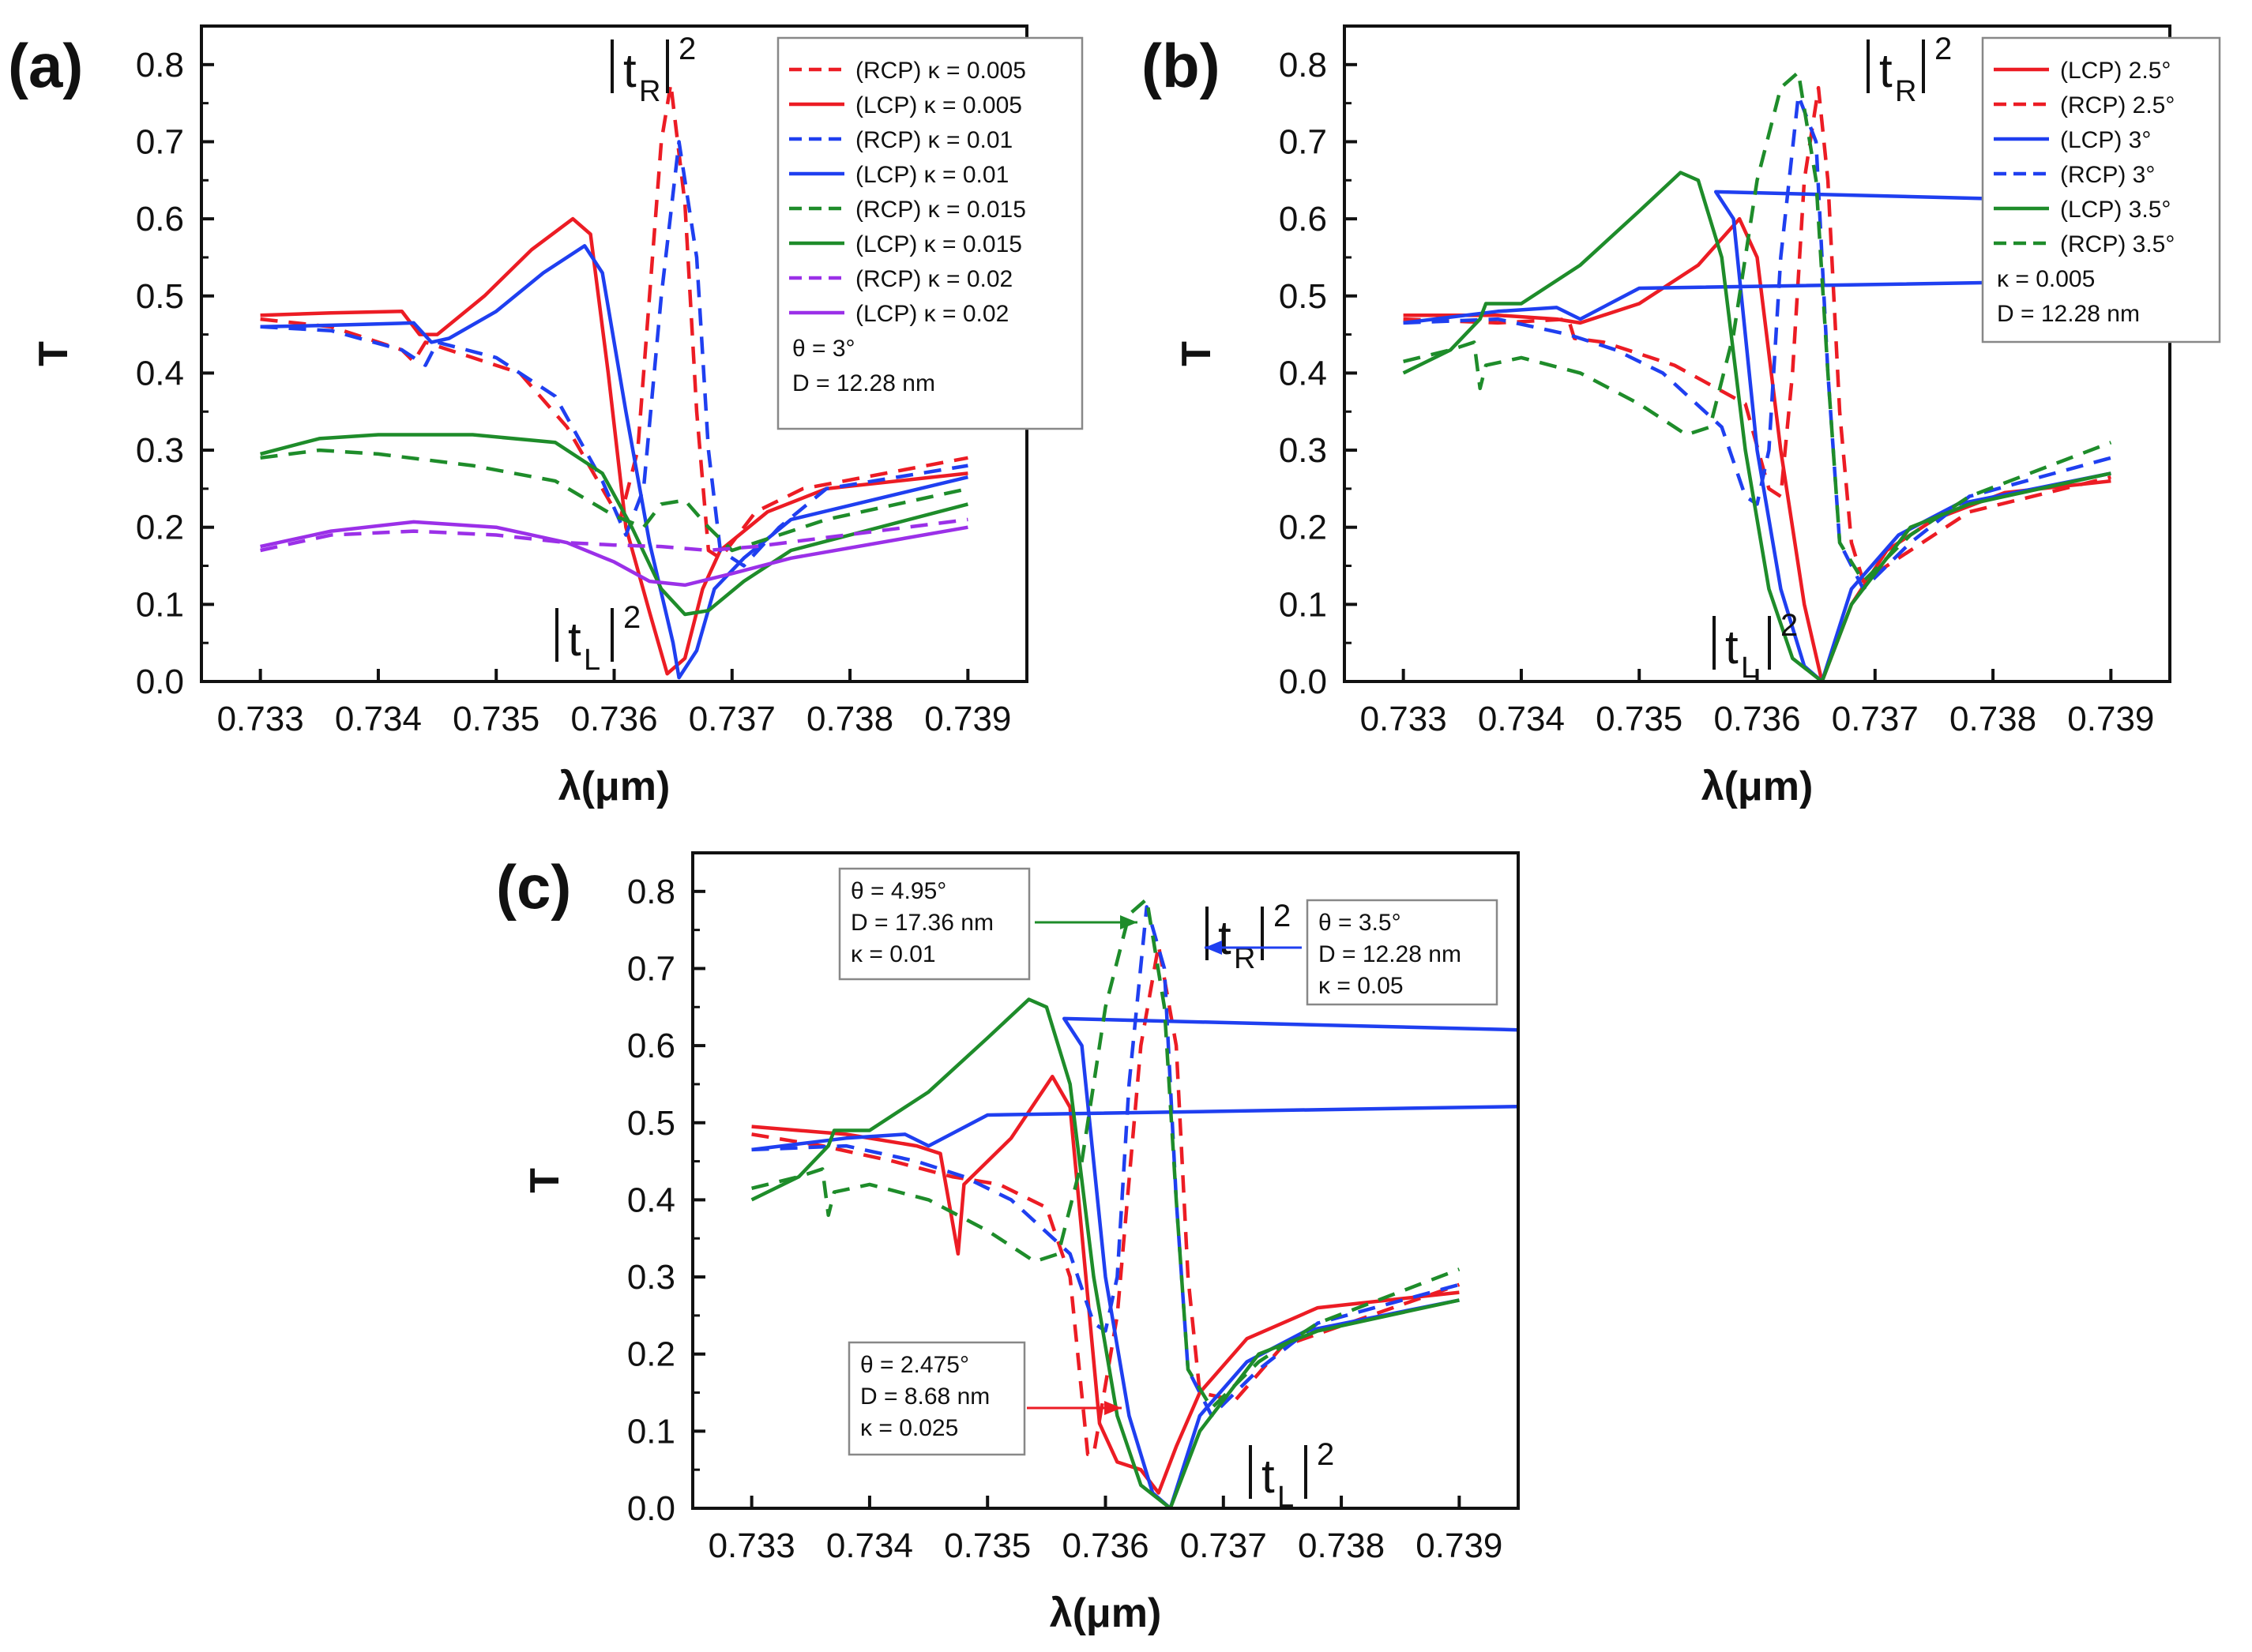  Describe the element at coordinates (2105, 140) in the screenshot. I see `legend-item-label: (LCP) 3°` at that location.